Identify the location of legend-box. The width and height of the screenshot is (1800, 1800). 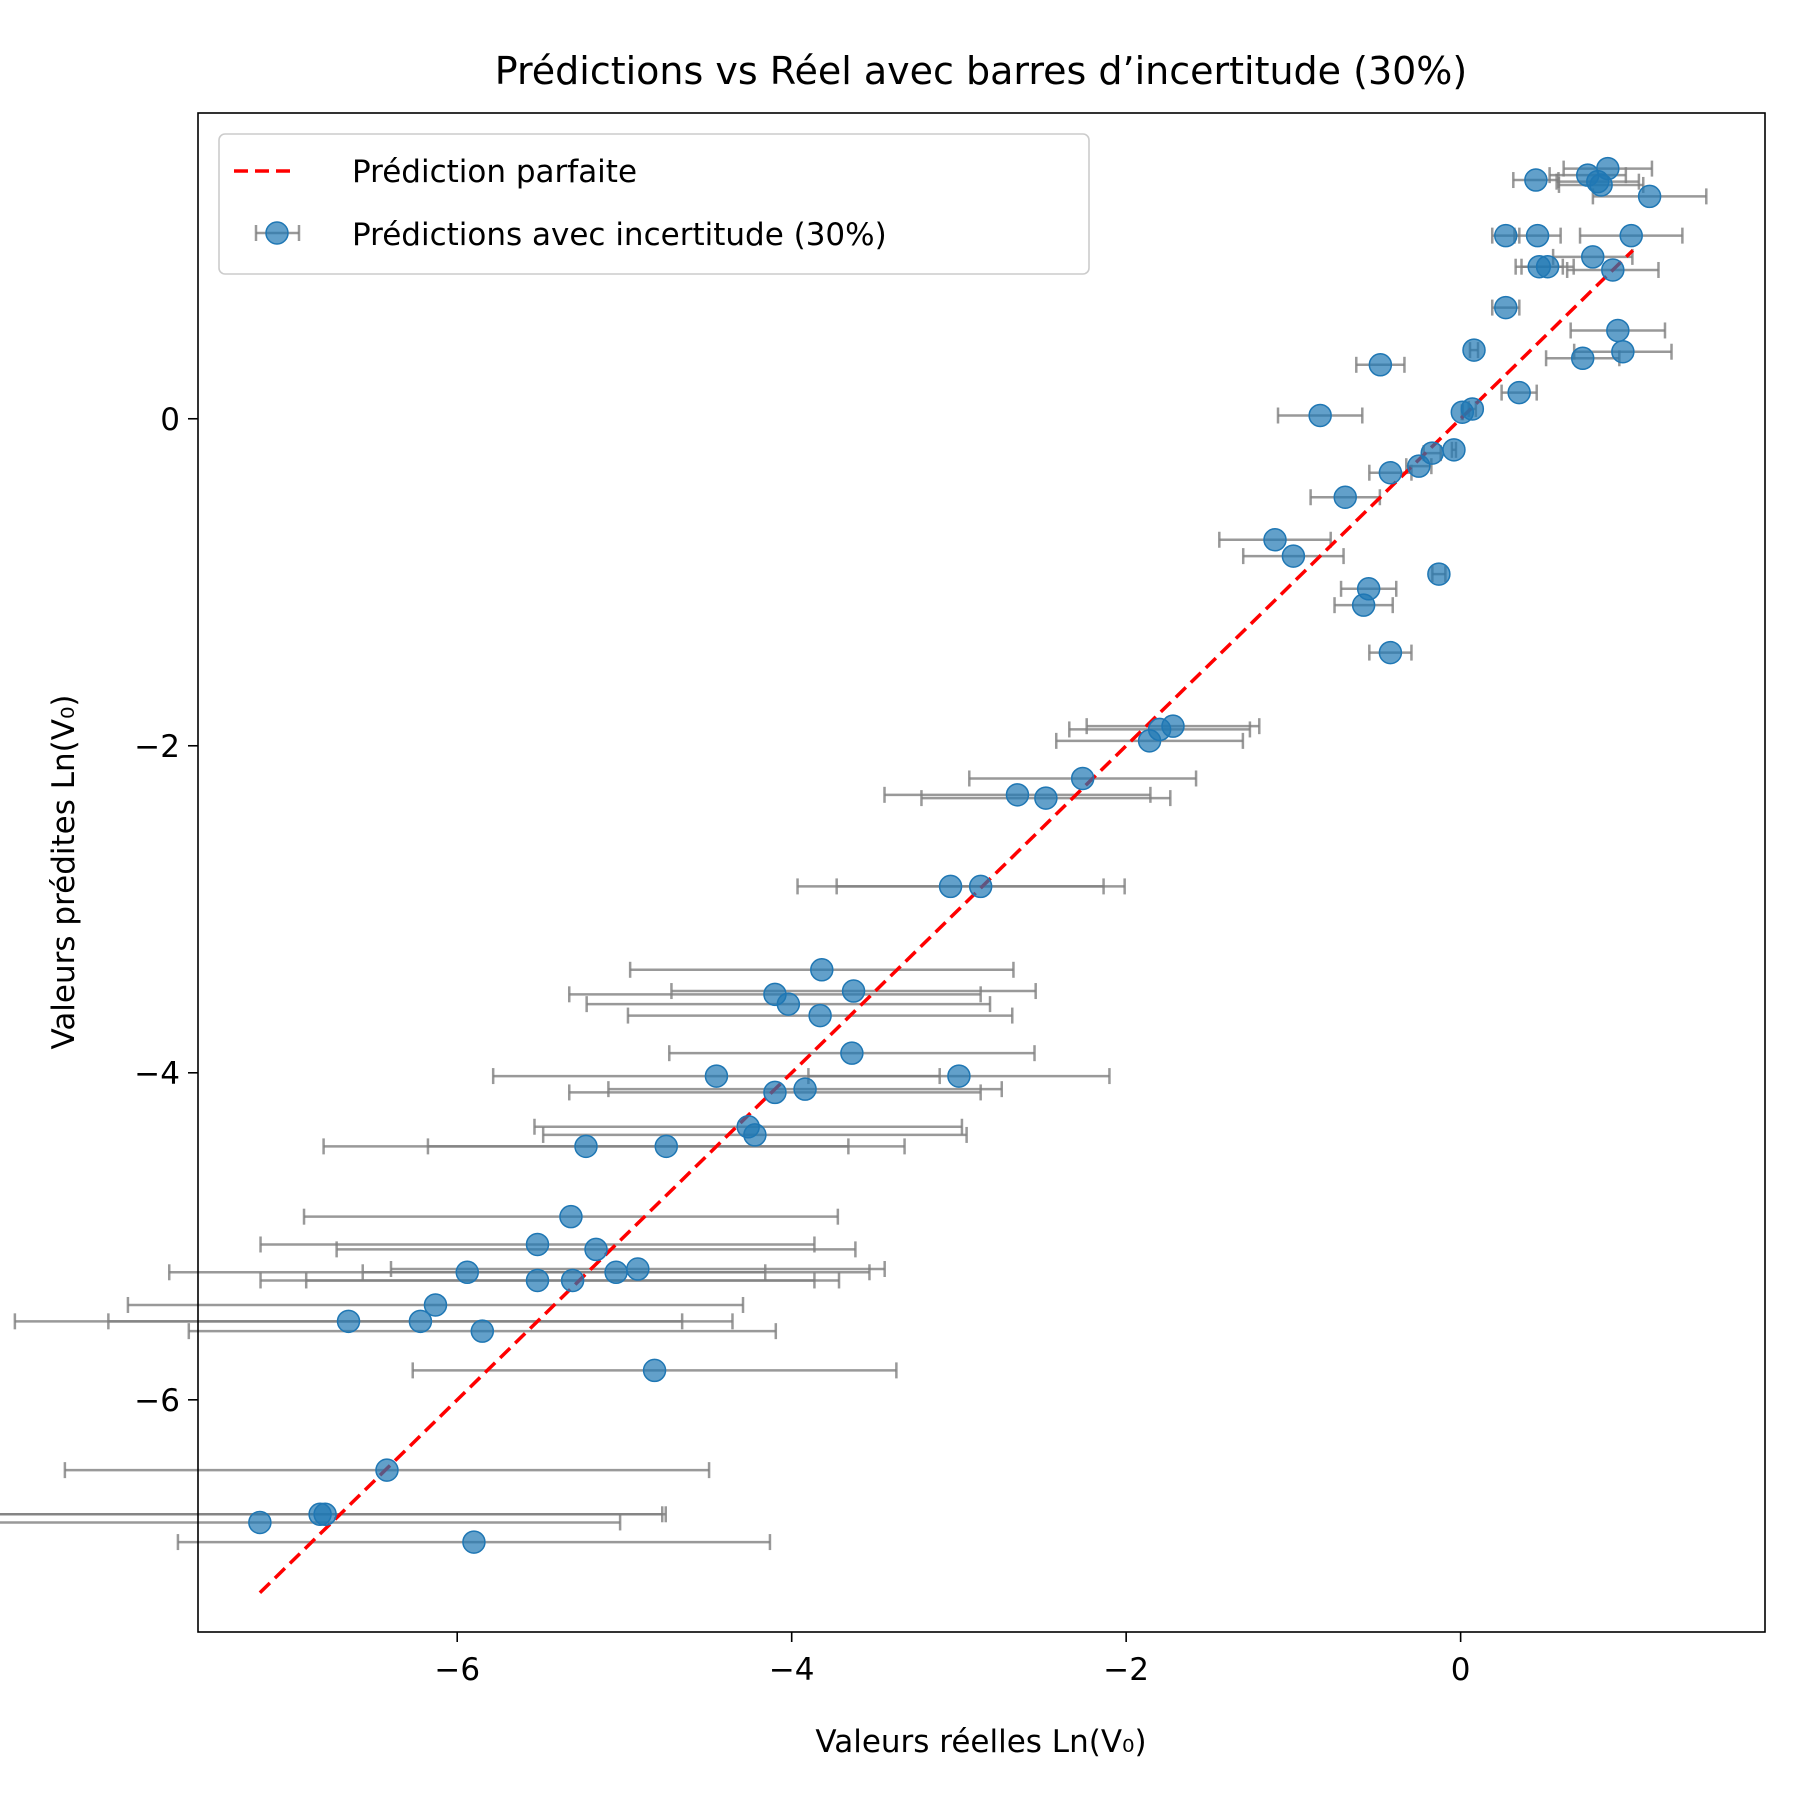
(654, 204).